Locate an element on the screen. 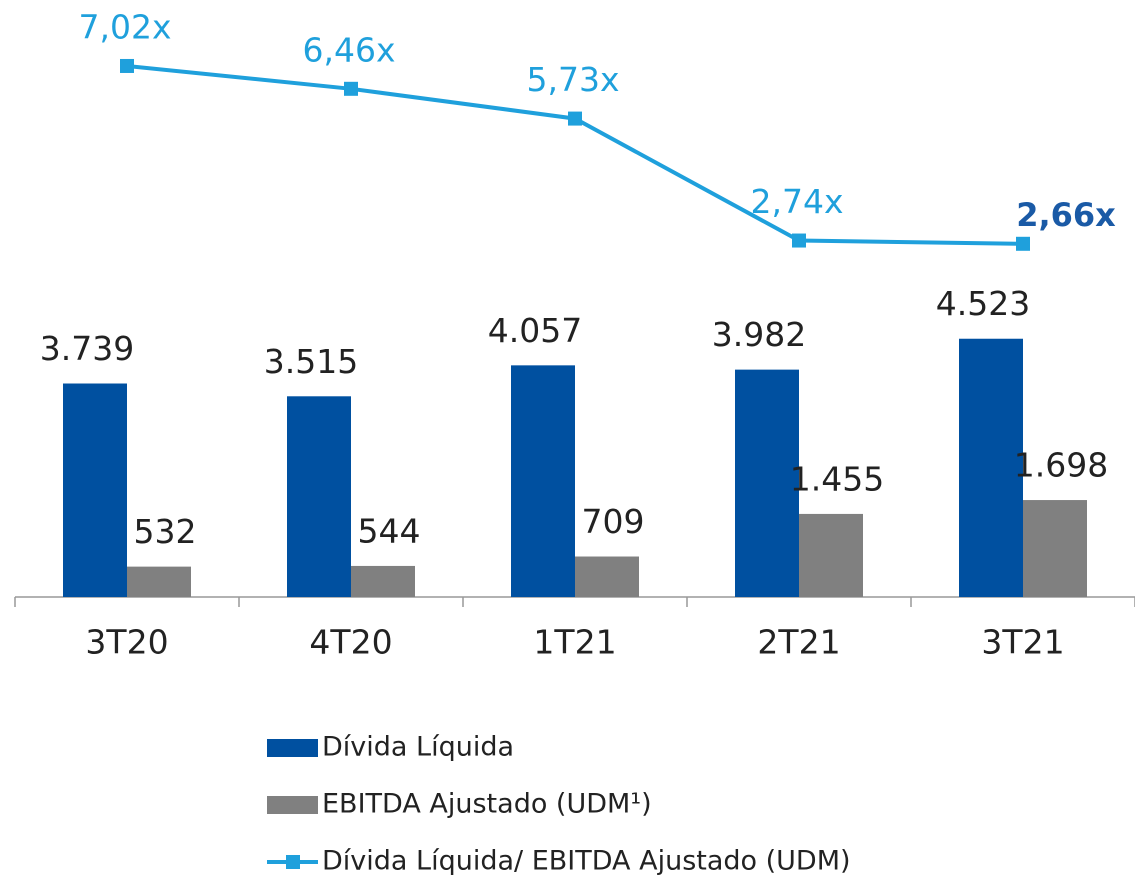 This screenshot has width=1135, height=883. data-label: 532 is located at coordinates (165, 531).